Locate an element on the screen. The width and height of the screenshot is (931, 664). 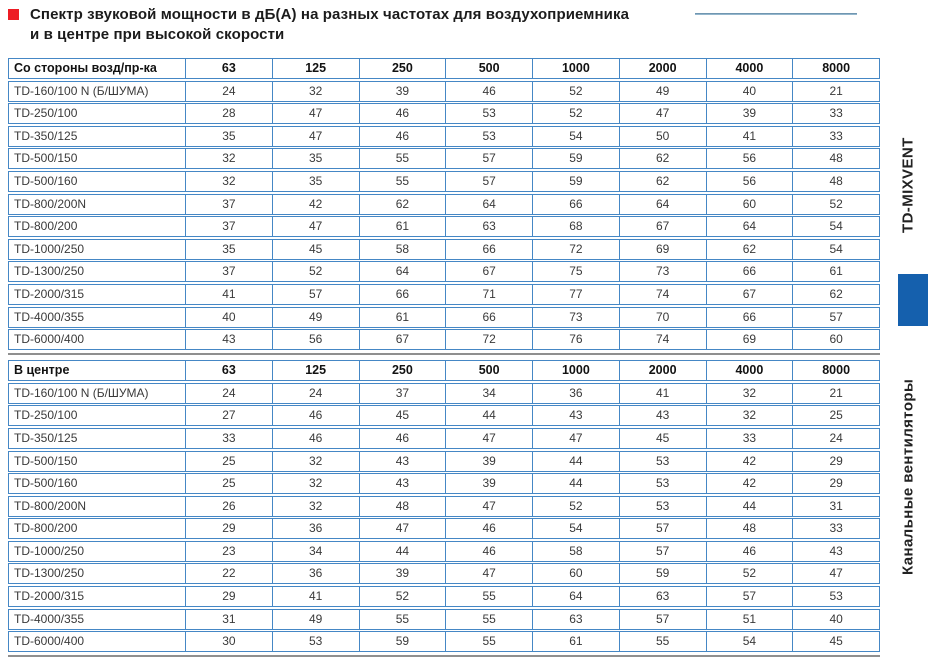
value-cell: 68 is located at coordinates (575, 227).